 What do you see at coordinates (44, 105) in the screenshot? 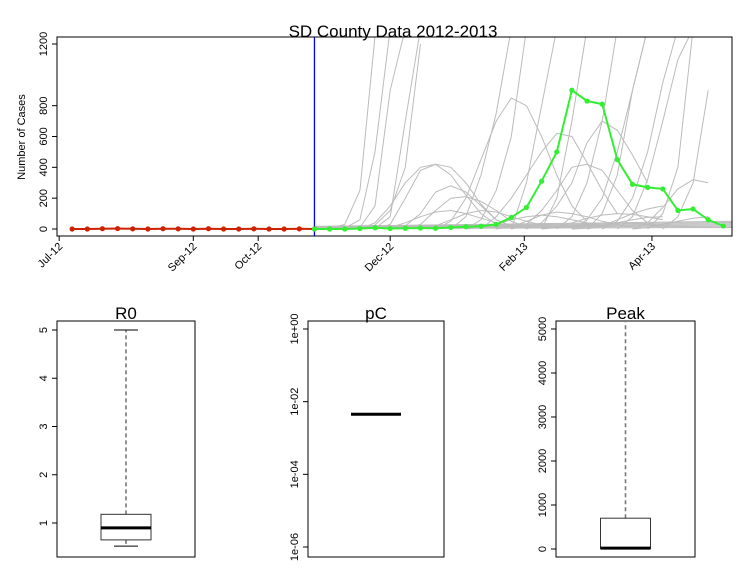
I see `y-tick-label: 800` at bounding box center [44, 105].